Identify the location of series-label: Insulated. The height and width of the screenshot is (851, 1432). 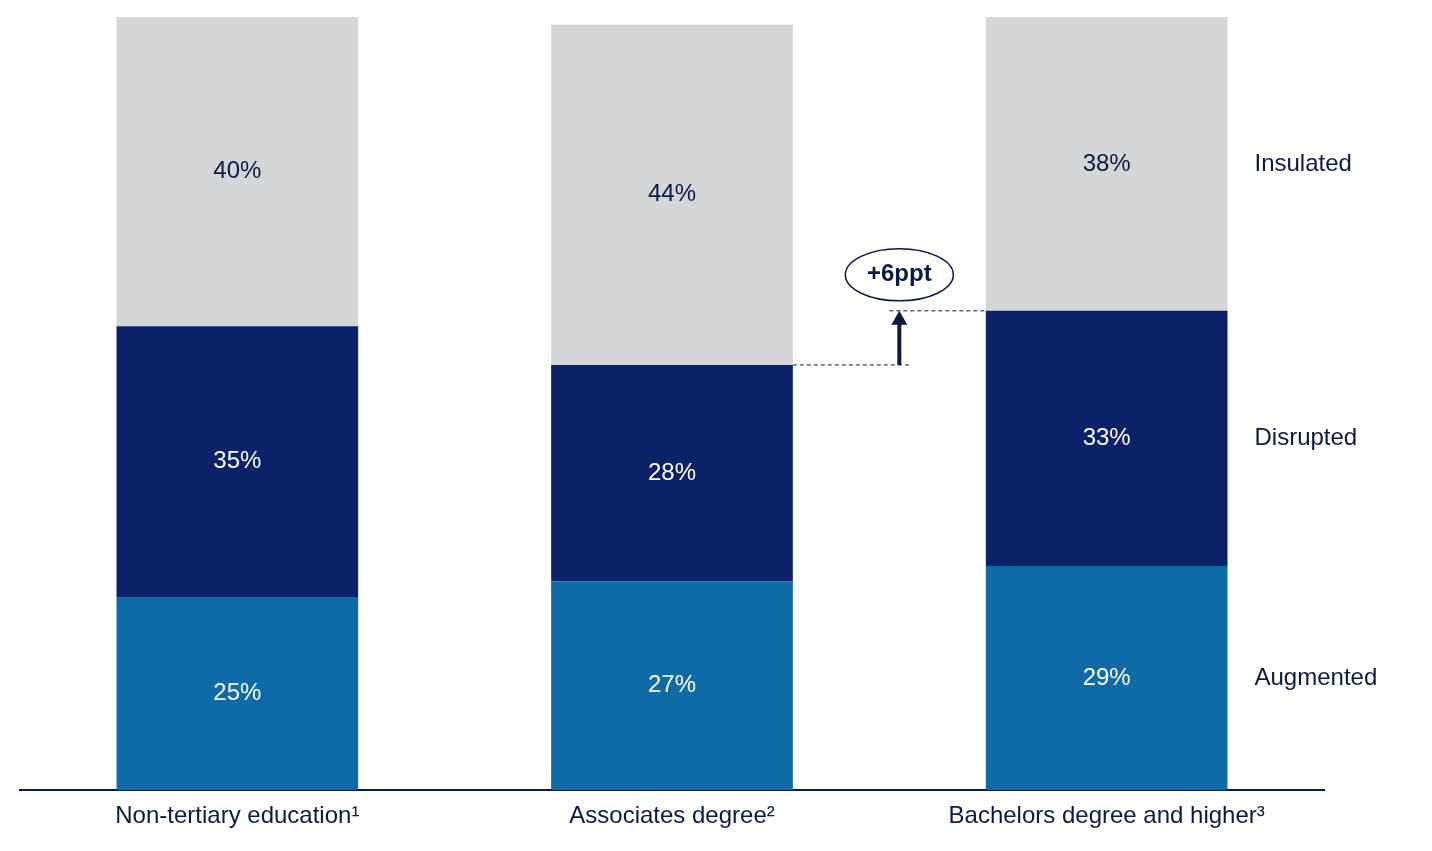
(1303, 162).